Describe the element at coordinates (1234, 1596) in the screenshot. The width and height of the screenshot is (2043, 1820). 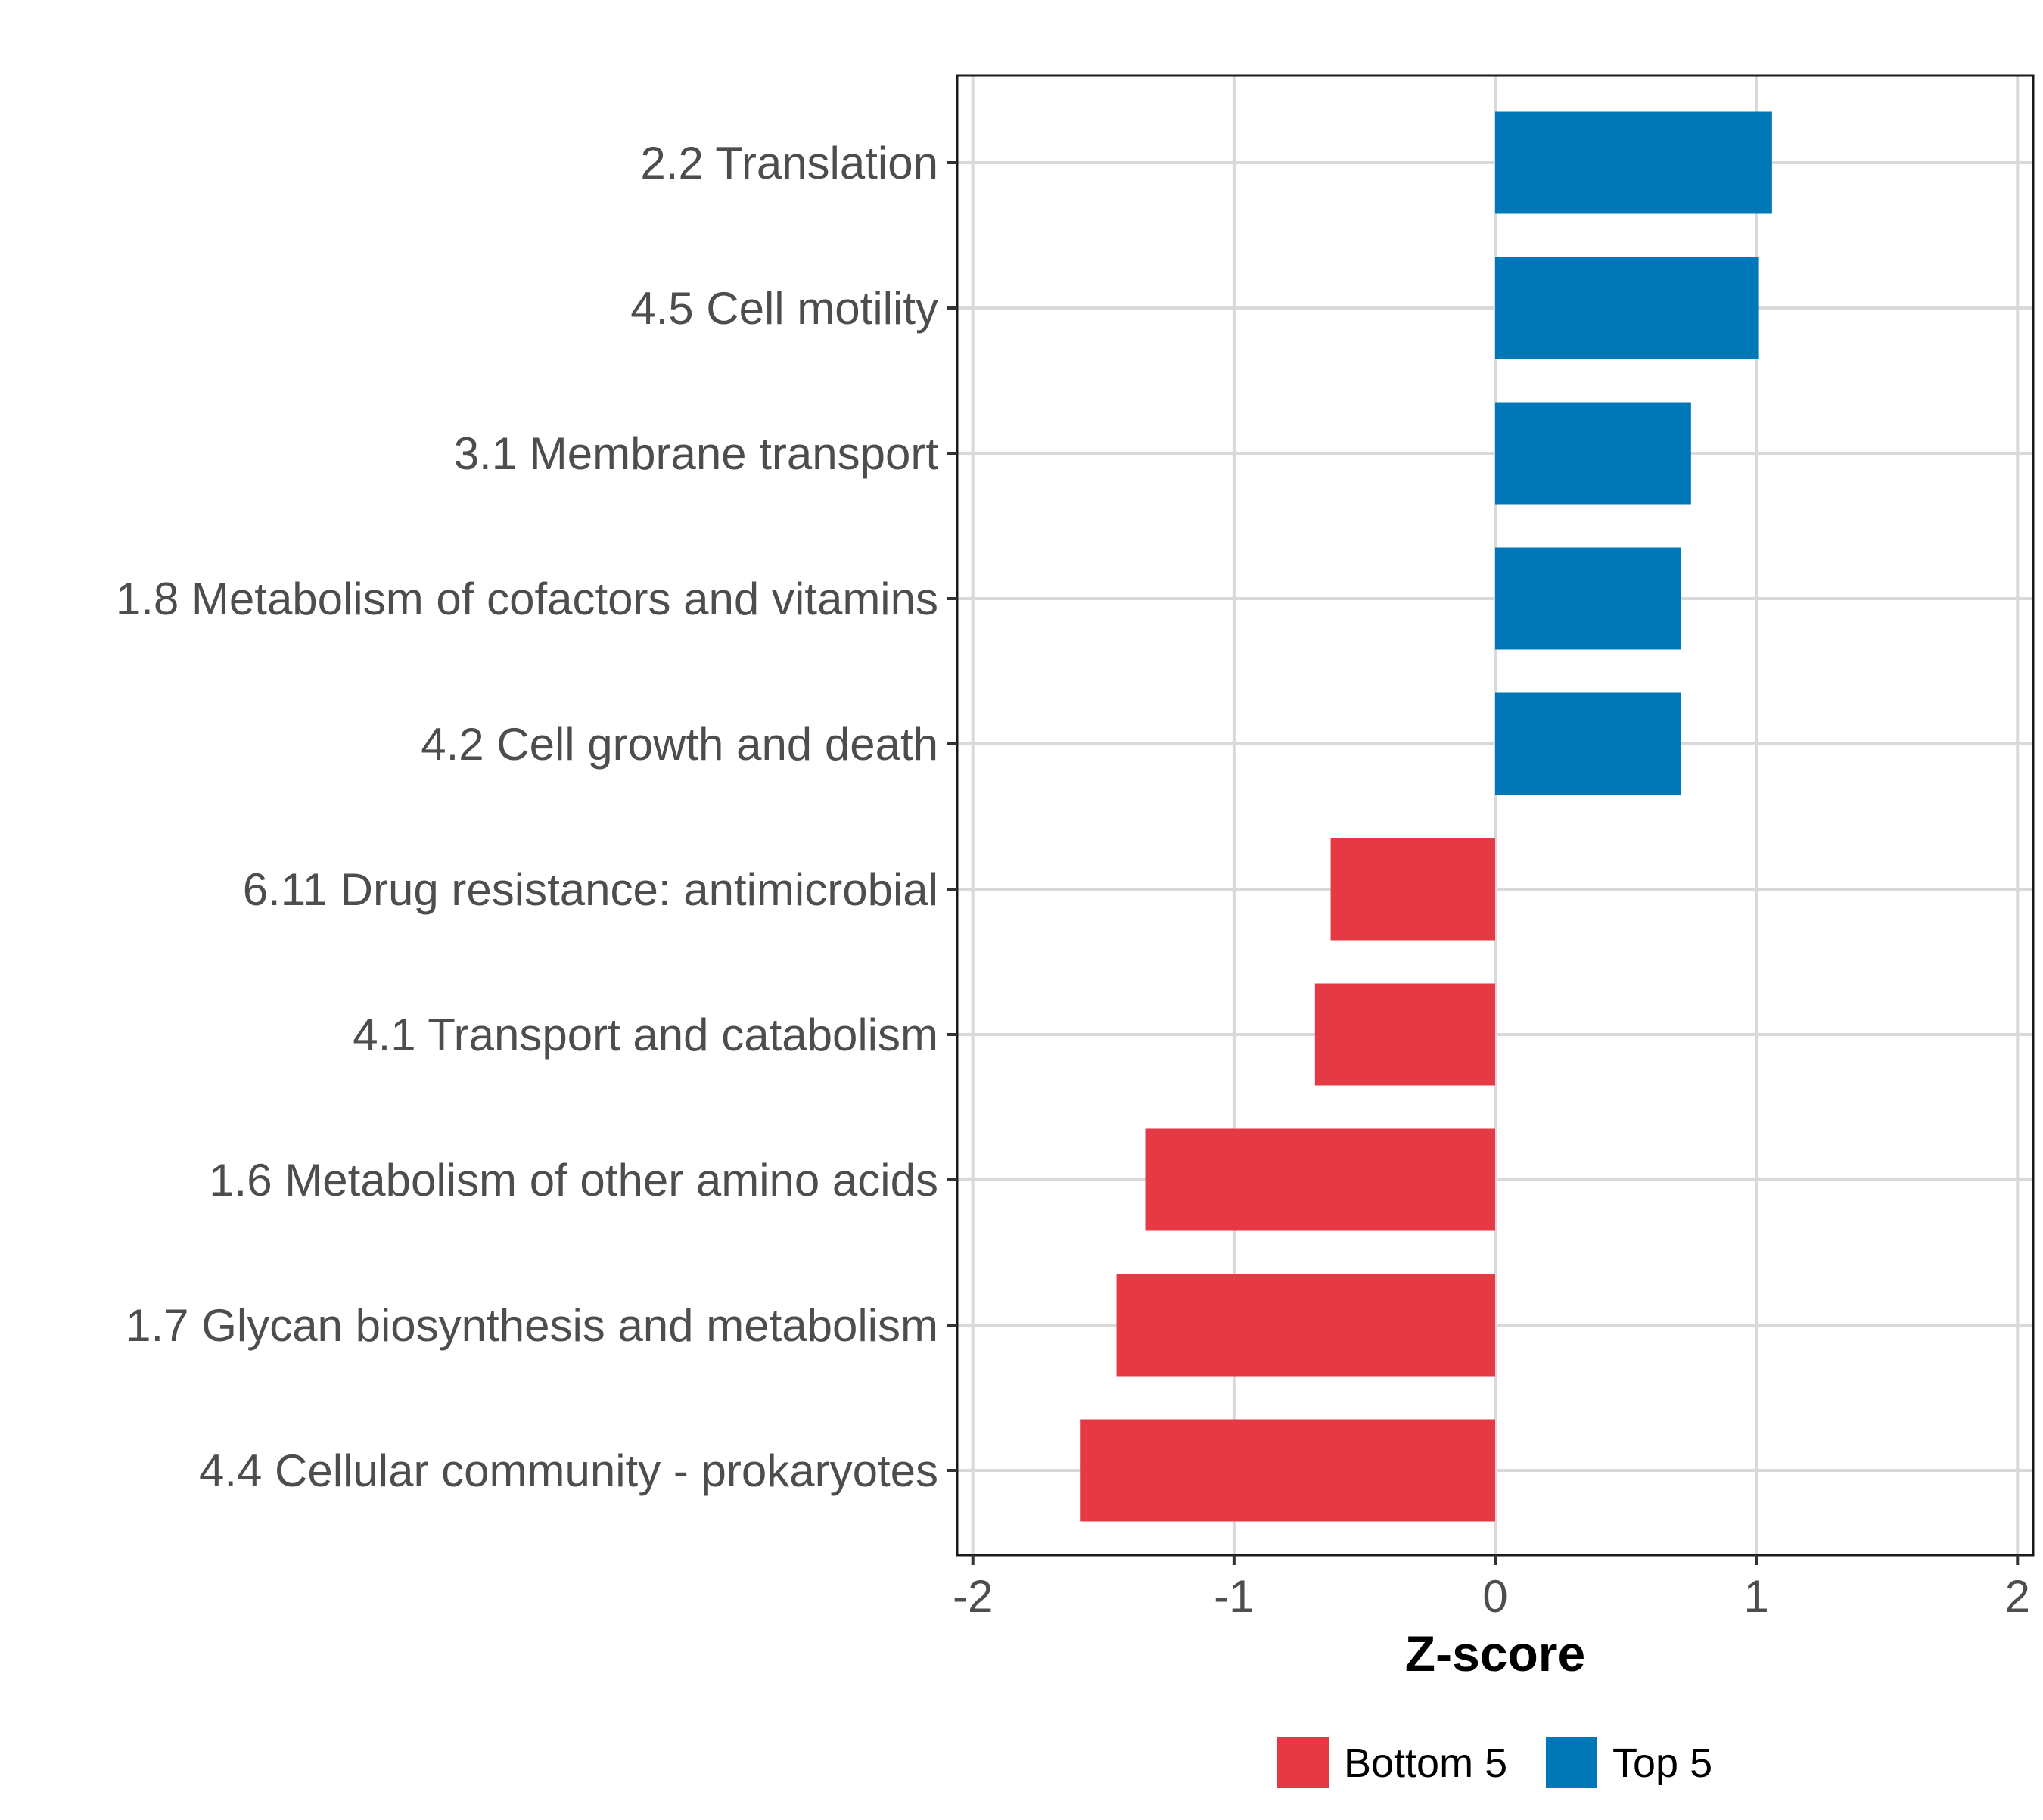
I see `x-tick-label: -1` at that location.